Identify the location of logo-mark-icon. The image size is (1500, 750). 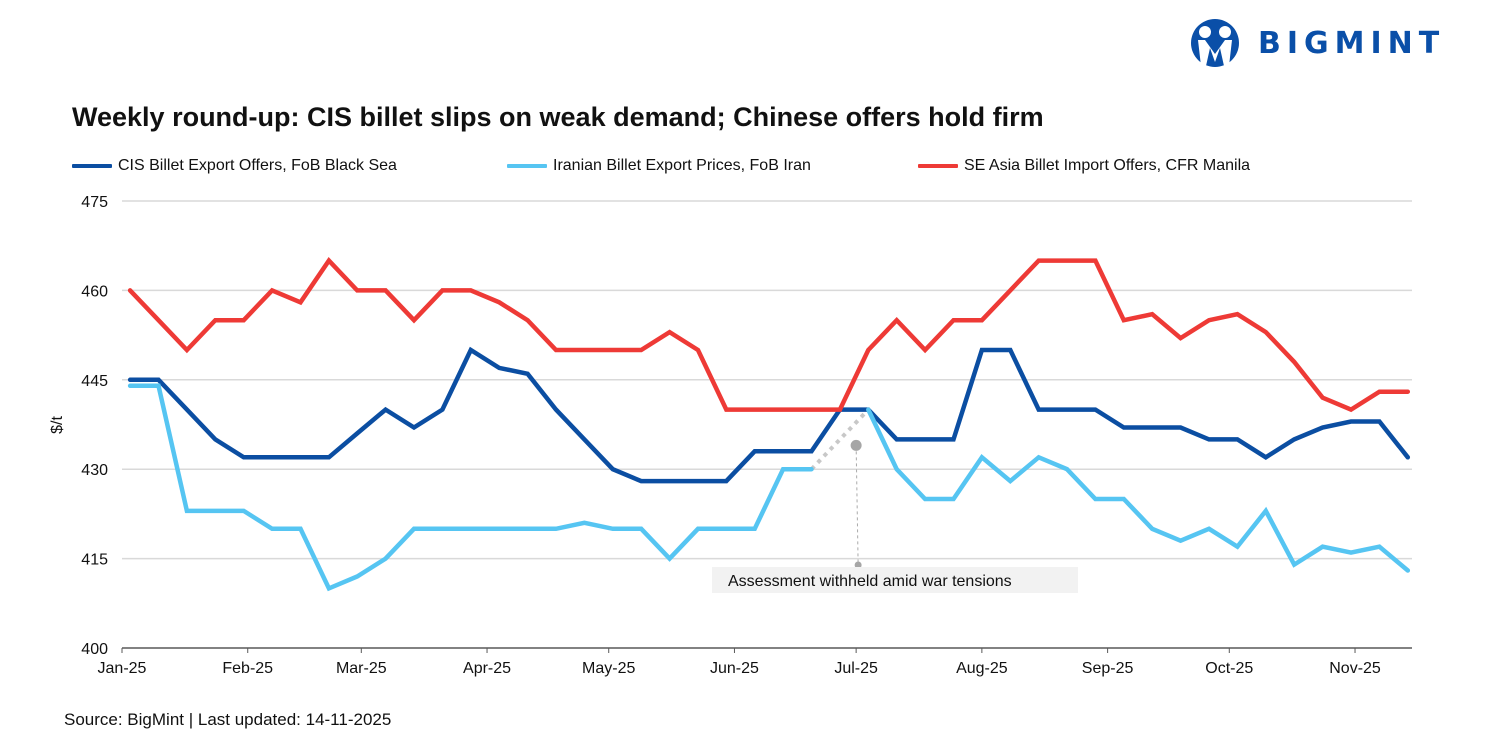
(1215, 43).